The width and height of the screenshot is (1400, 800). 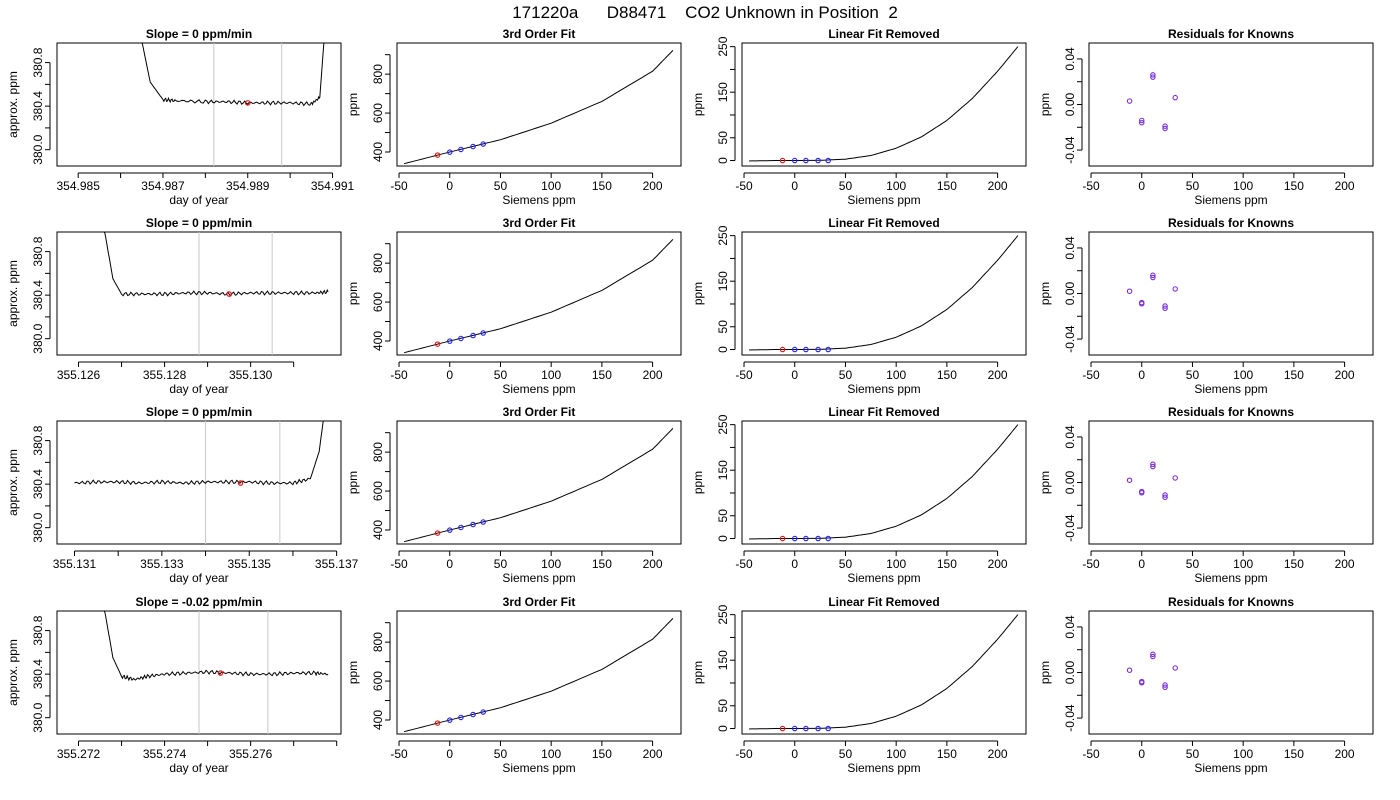 I want to click on y-tick-label: 150, so click(x=723, y=92).